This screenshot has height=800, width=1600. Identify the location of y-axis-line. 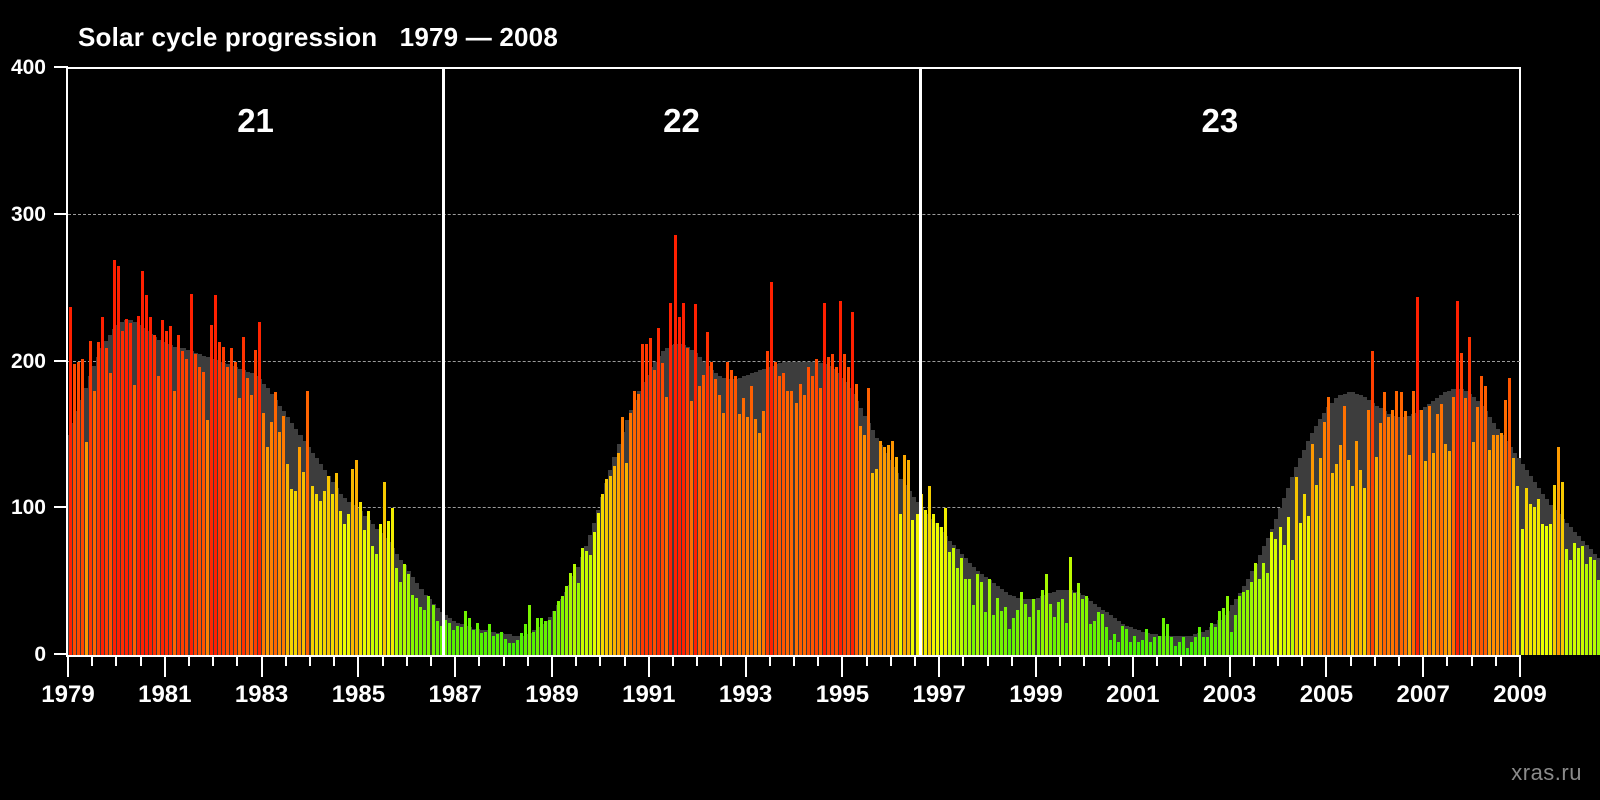
(67, 361).